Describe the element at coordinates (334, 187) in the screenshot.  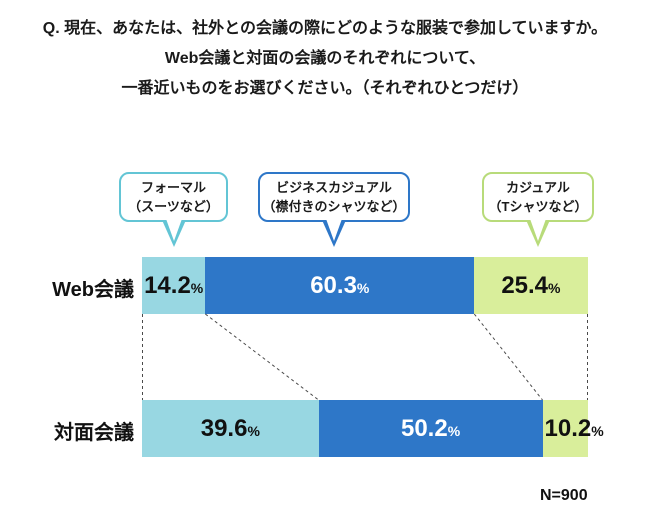
I see `legend-business-casual-line1: ビジネスカジュアル` at that location.